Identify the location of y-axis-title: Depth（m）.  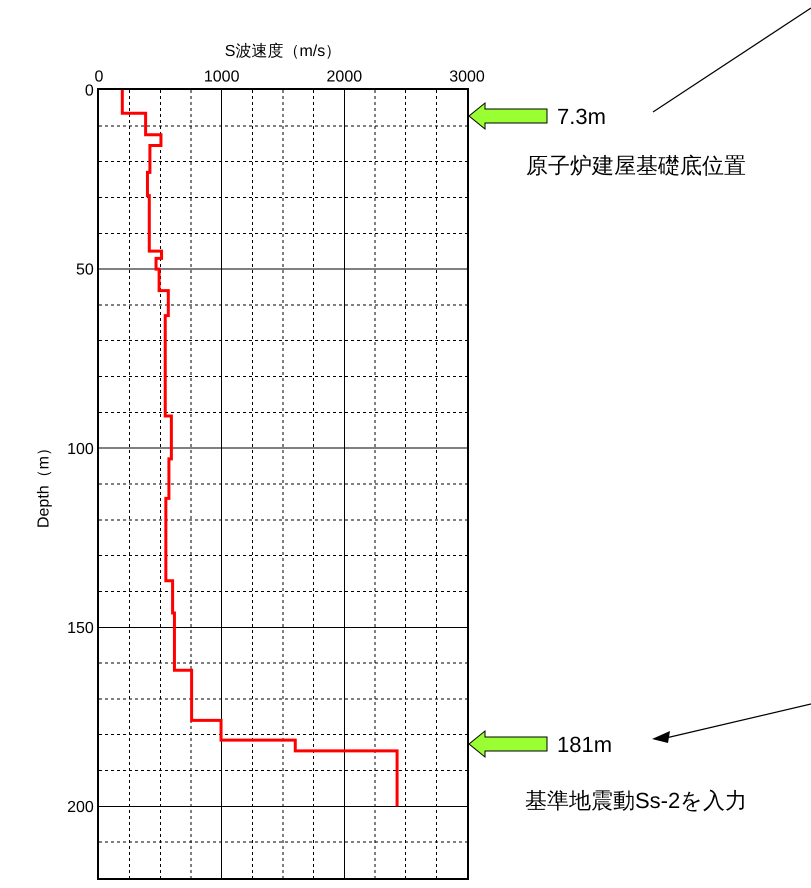
(43, 484).